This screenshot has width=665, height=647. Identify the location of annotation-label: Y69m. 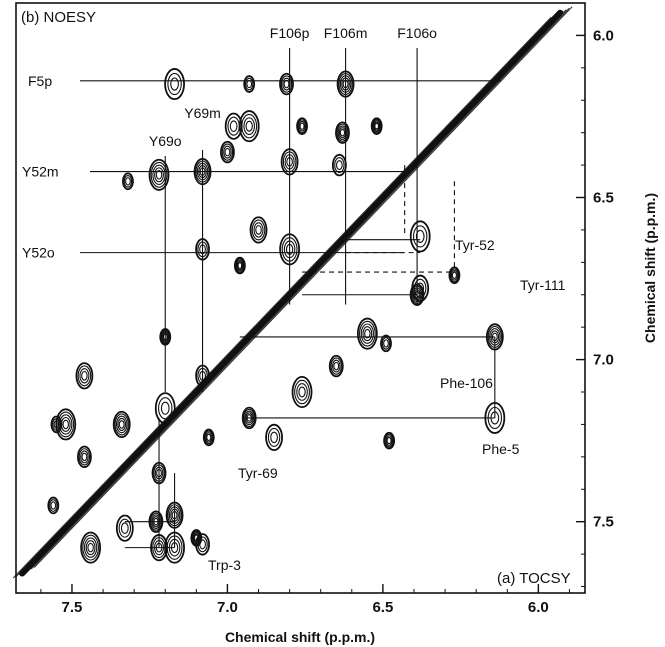
(202, 113).